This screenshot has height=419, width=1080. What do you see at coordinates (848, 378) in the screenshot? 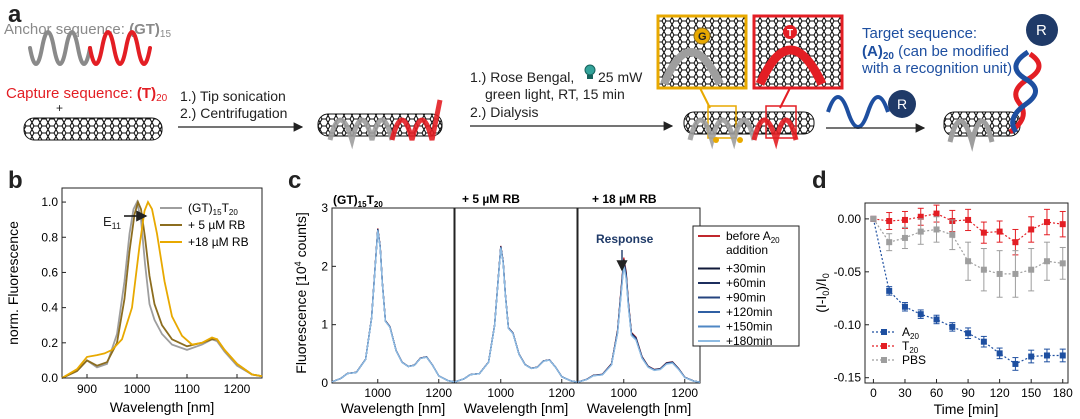
I see `y-tick-label: -0.15` at bounding box center [848, 378].